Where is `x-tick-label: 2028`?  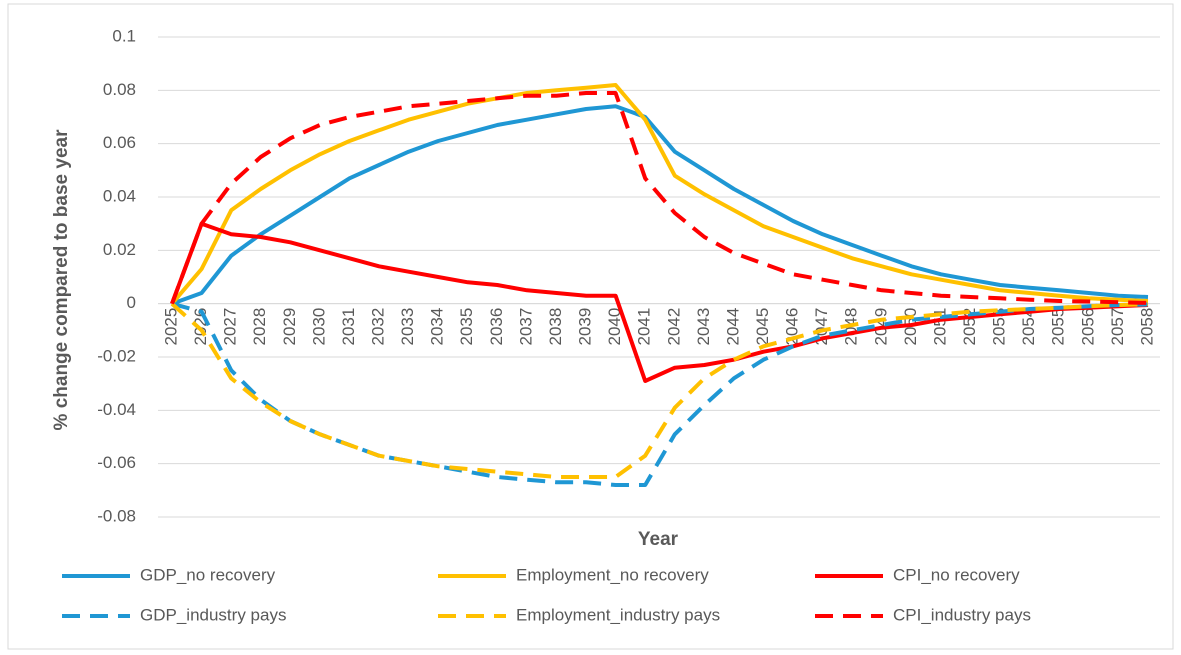
x-tick-label: 2028 is located at coordinates (259, 327).